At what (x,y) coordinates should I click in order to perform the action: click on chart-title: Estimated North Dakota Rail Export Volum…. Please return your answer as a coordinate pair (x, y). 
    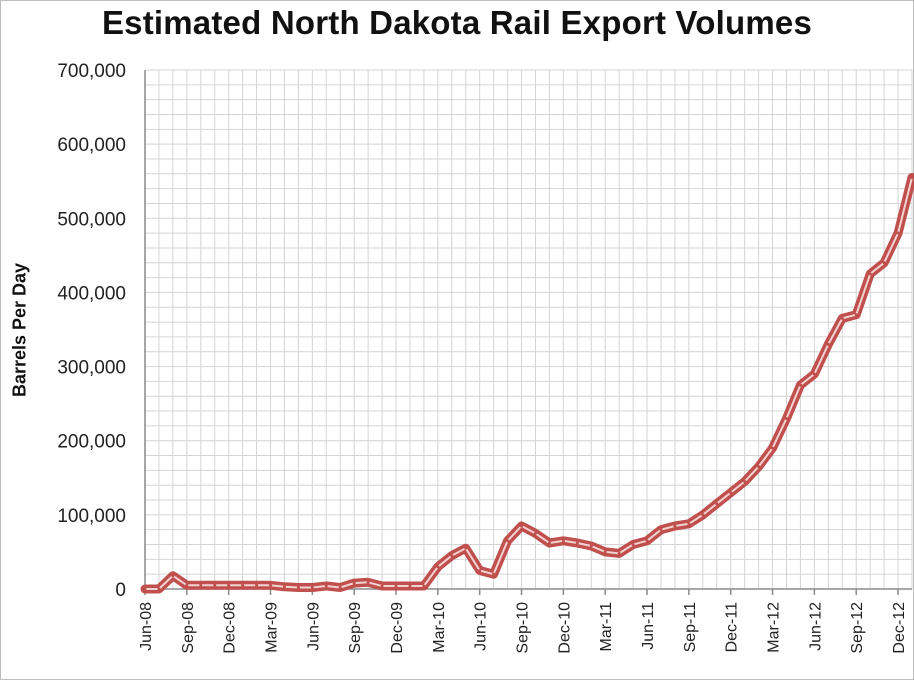
    Looking at the image, I should click on (457, 22).